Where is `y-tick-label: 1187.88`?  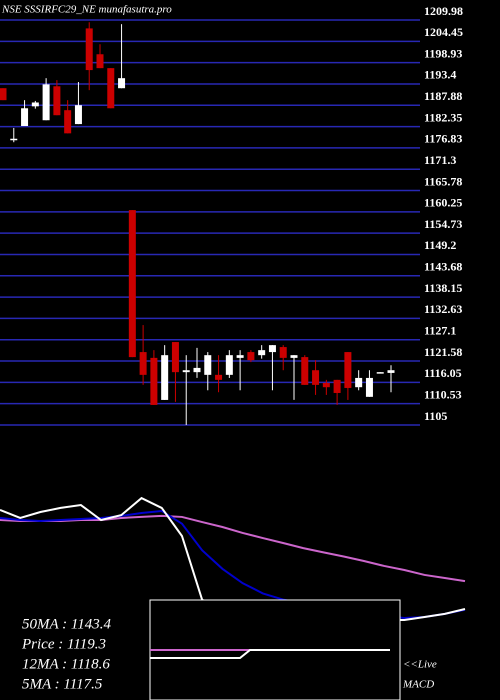 y-tick-label: 1187.88 is located at coordinates (443, 96).